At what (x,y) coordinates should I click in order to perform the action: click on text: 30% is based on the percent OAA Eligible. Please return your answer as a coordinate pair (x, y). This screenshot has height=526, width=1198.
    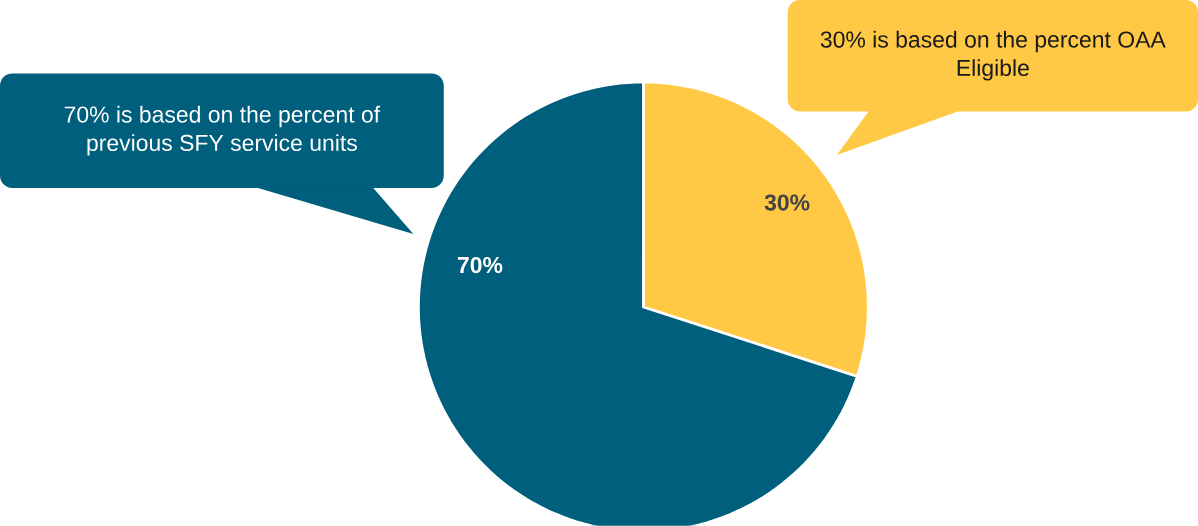
    Looking at the image, I should click on (993, 55).